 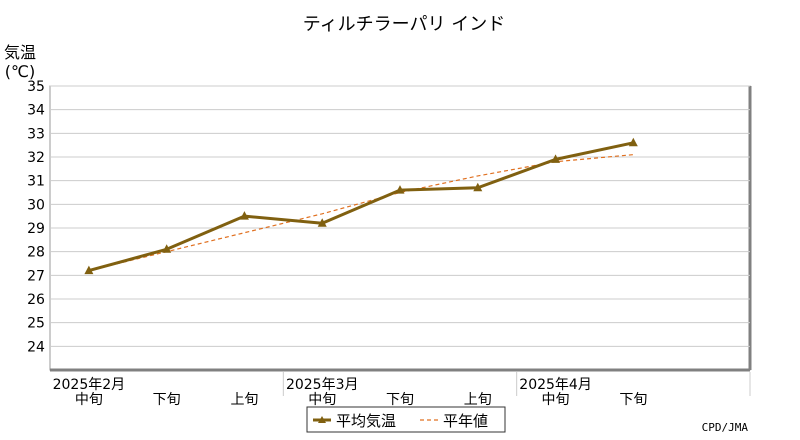 What do you see at coordinates (36, 253) in the screenshot?
I see `y-tick-label: 28` at bounding box center [36, 253].